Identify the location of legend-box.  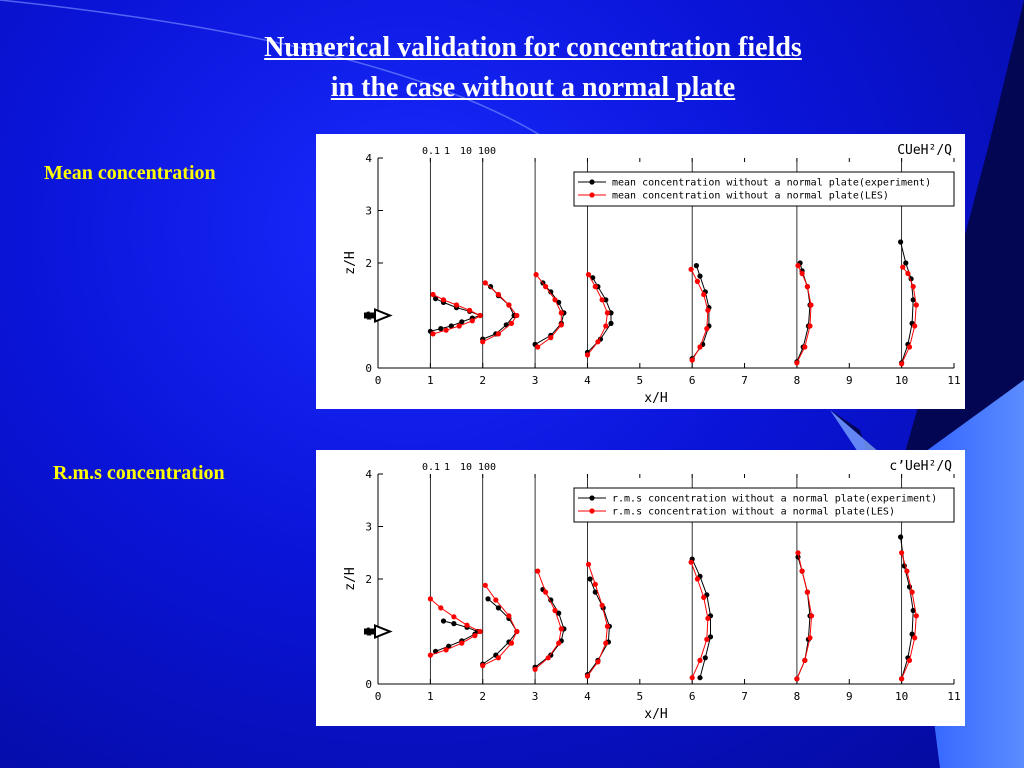
(764, 505).